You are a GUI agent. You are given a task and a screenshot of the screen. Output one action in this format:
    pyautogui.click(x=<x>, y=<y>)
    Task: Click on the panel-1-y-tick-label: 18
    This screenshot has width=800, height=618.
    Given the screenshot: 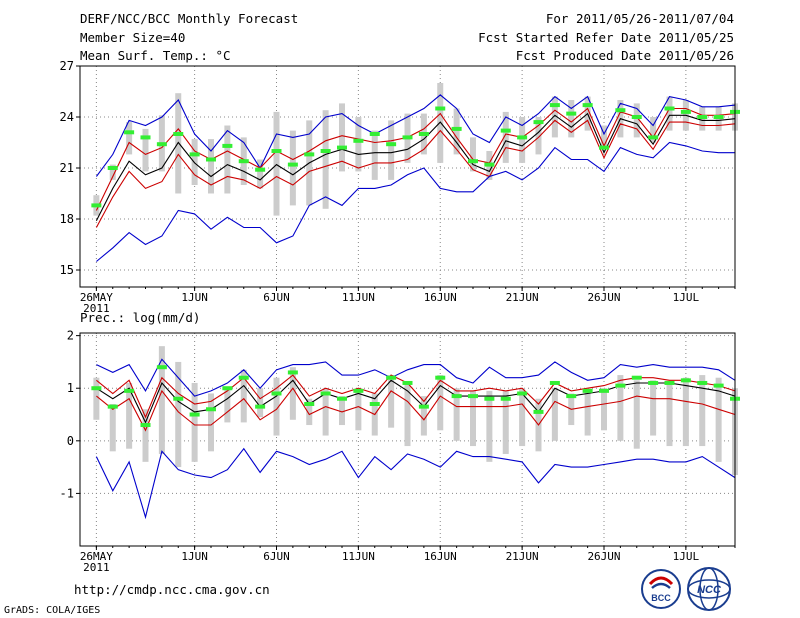 What is the action you would take?
    pyautogui.click(x=67, y=219)
    